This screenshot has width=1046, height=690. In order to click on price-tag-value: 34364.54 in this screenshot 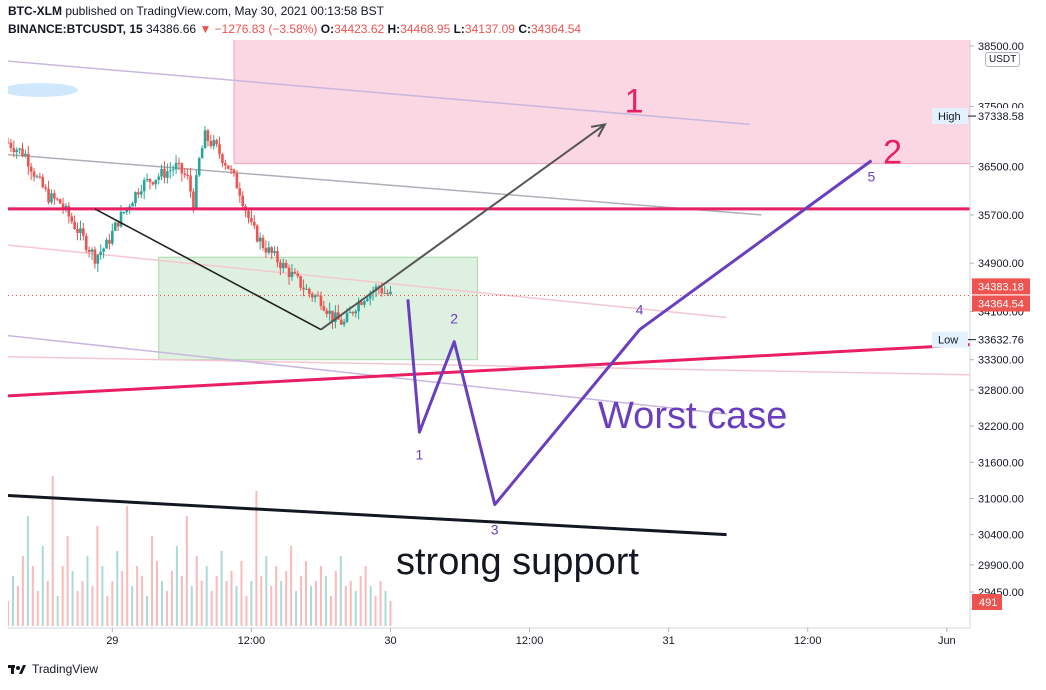, I will do `click(1001, 304)`.